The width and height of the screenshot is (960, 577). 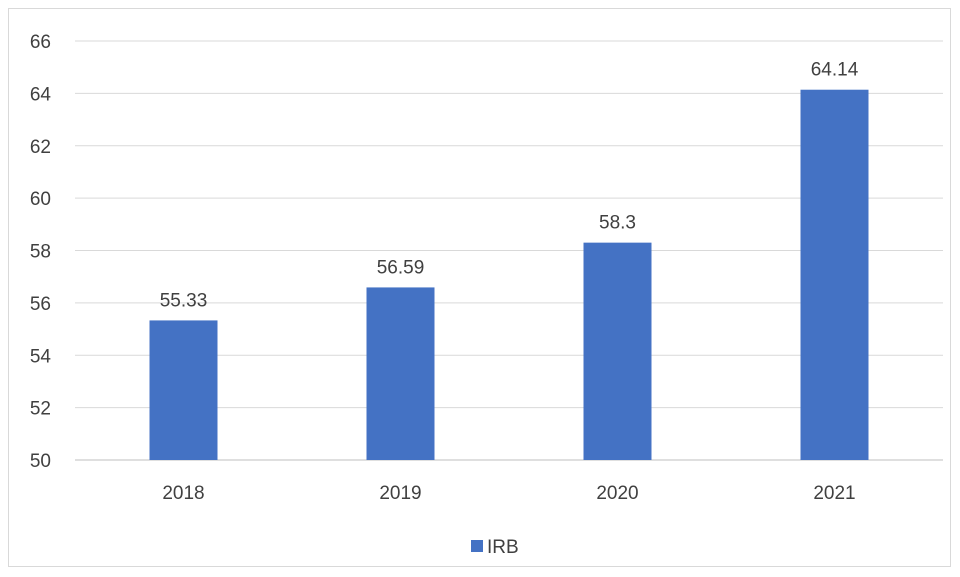 What do you see at coordinates (835, 70) in the screenshot?
I see `data-label-2021: 64.14` at bounding box center [835, 70].